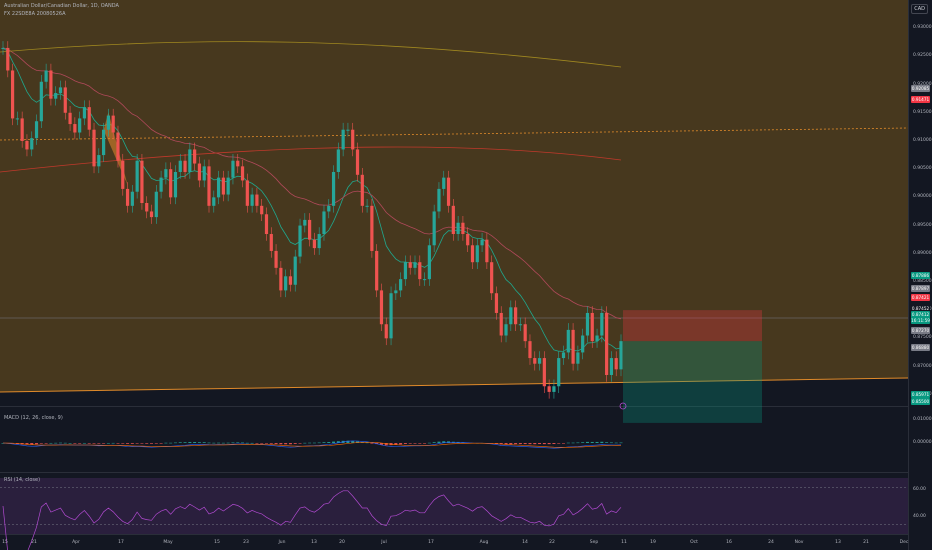 The height and width of the screenshot is (550, 932). What do you see at coordinates (922, 419) in the screenshot?
I see `macd-tick-label: 0.01000` at bounding box center [922, 419].